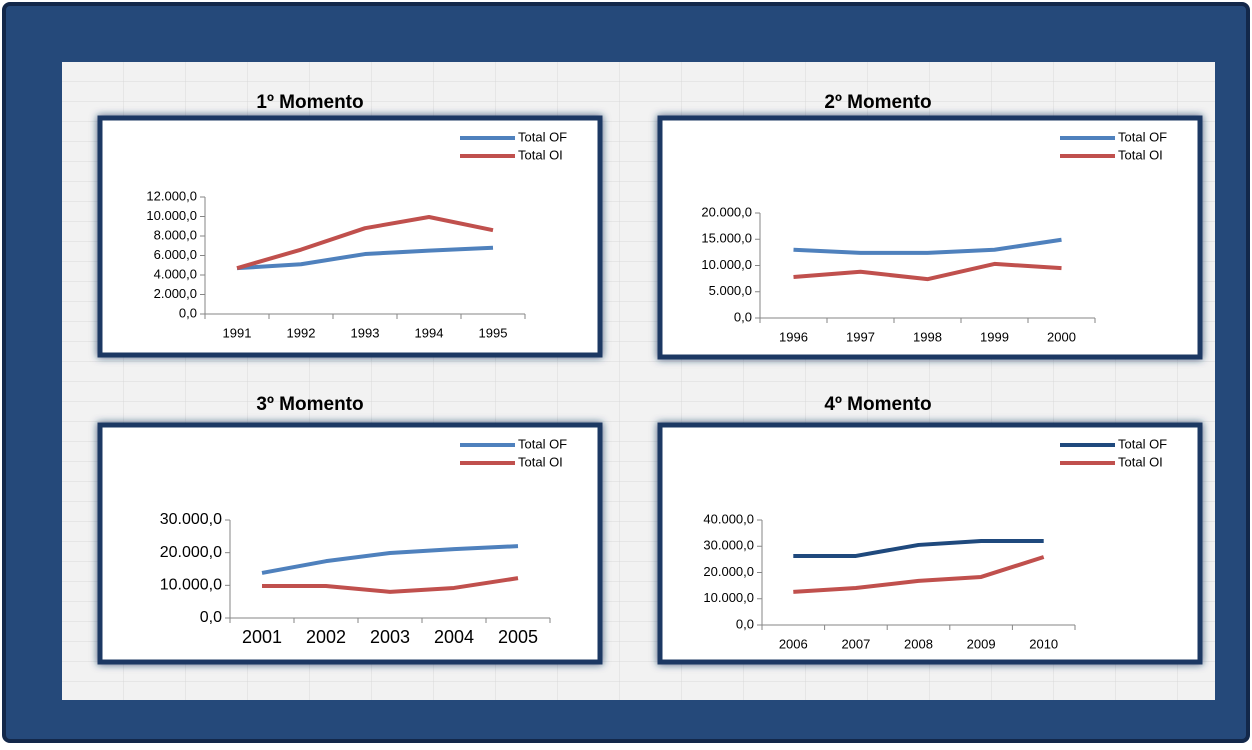  Describe the element at coordinates (860, 336) in the screenshot. I see `x-tick-label: 1997` at that location.